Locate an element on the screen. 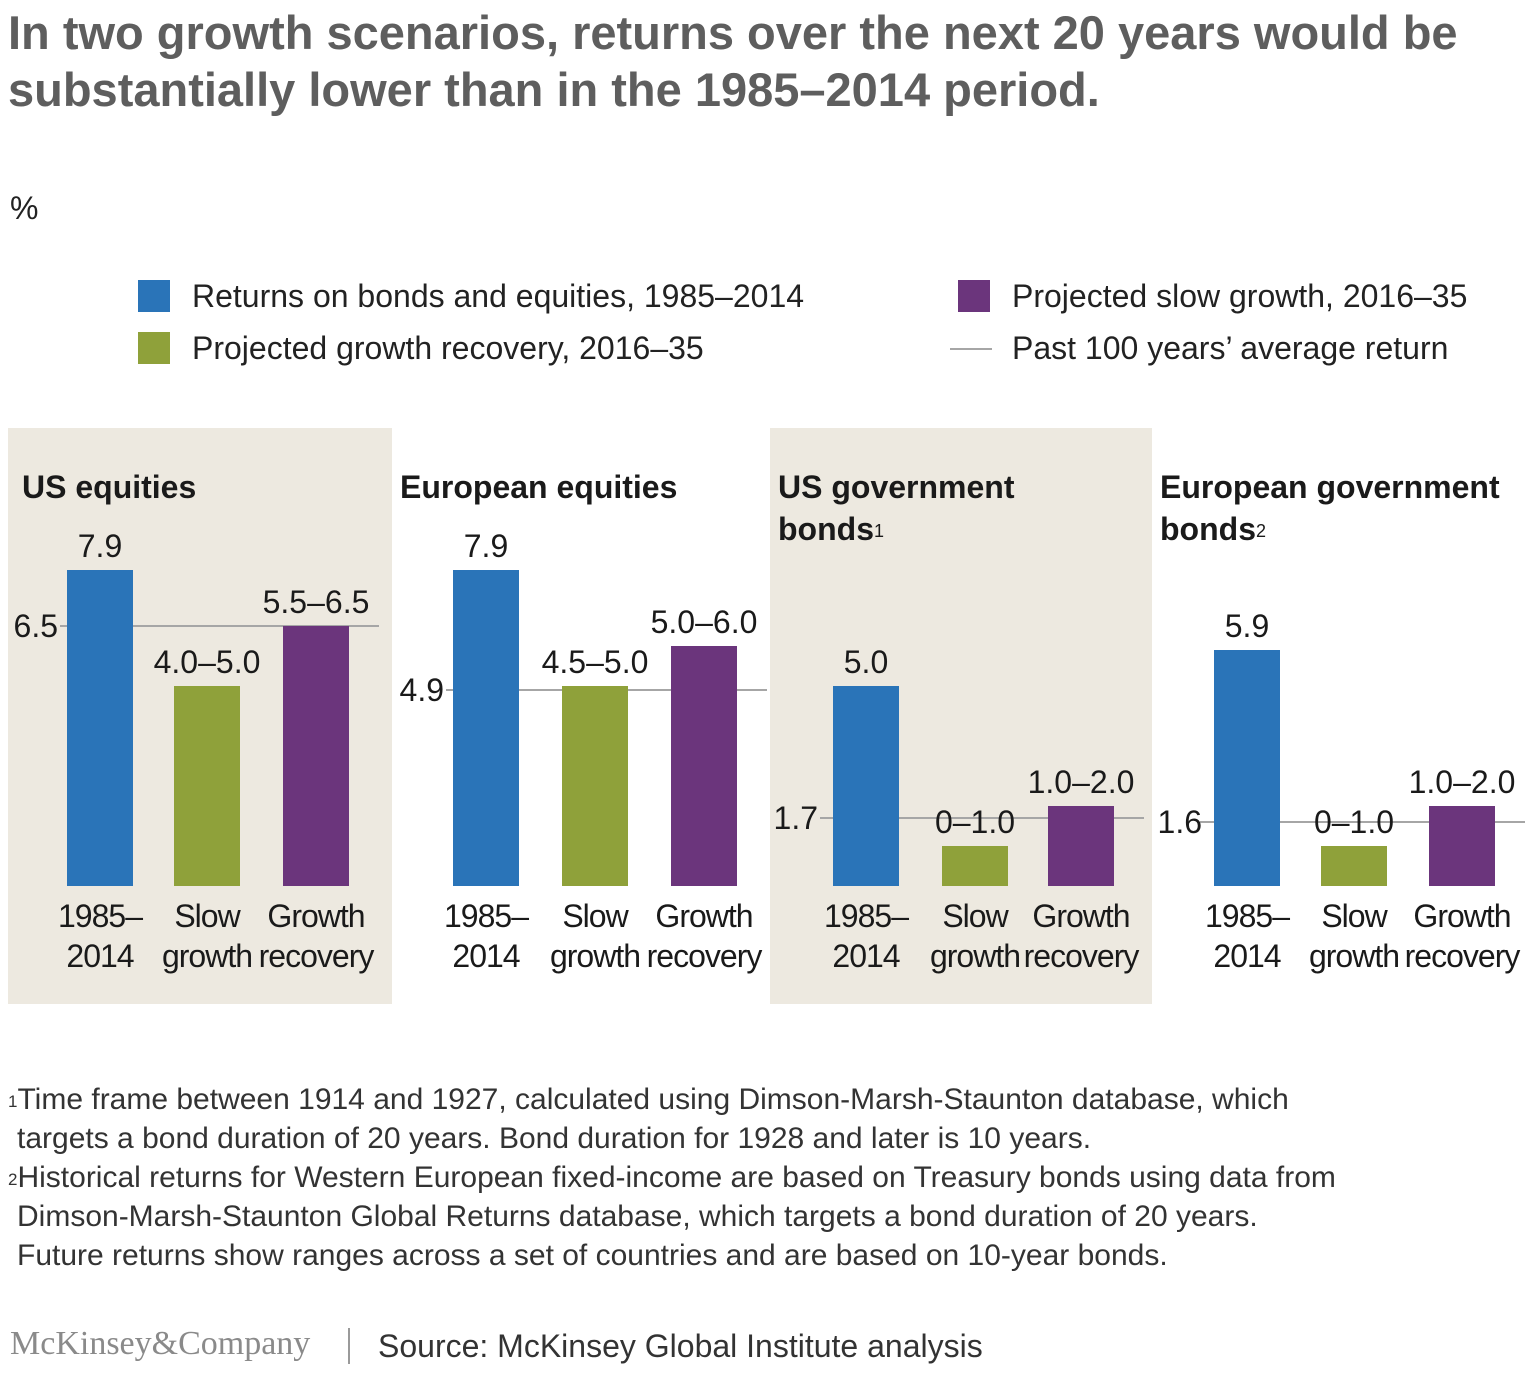 The height and width of the screenshot is (1376, 1536). average-line-us-government-bonds is located at coordinates (982, 818).